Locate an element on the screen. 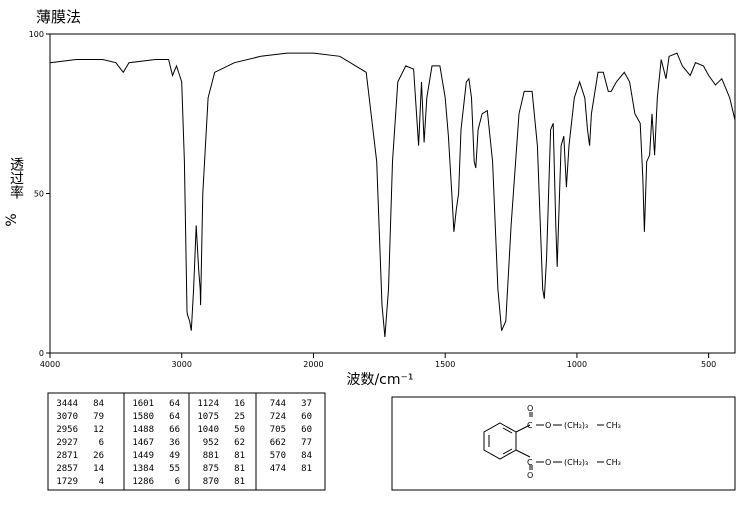  table-wavenumber: 2956 is located at coordinates (67, 430).